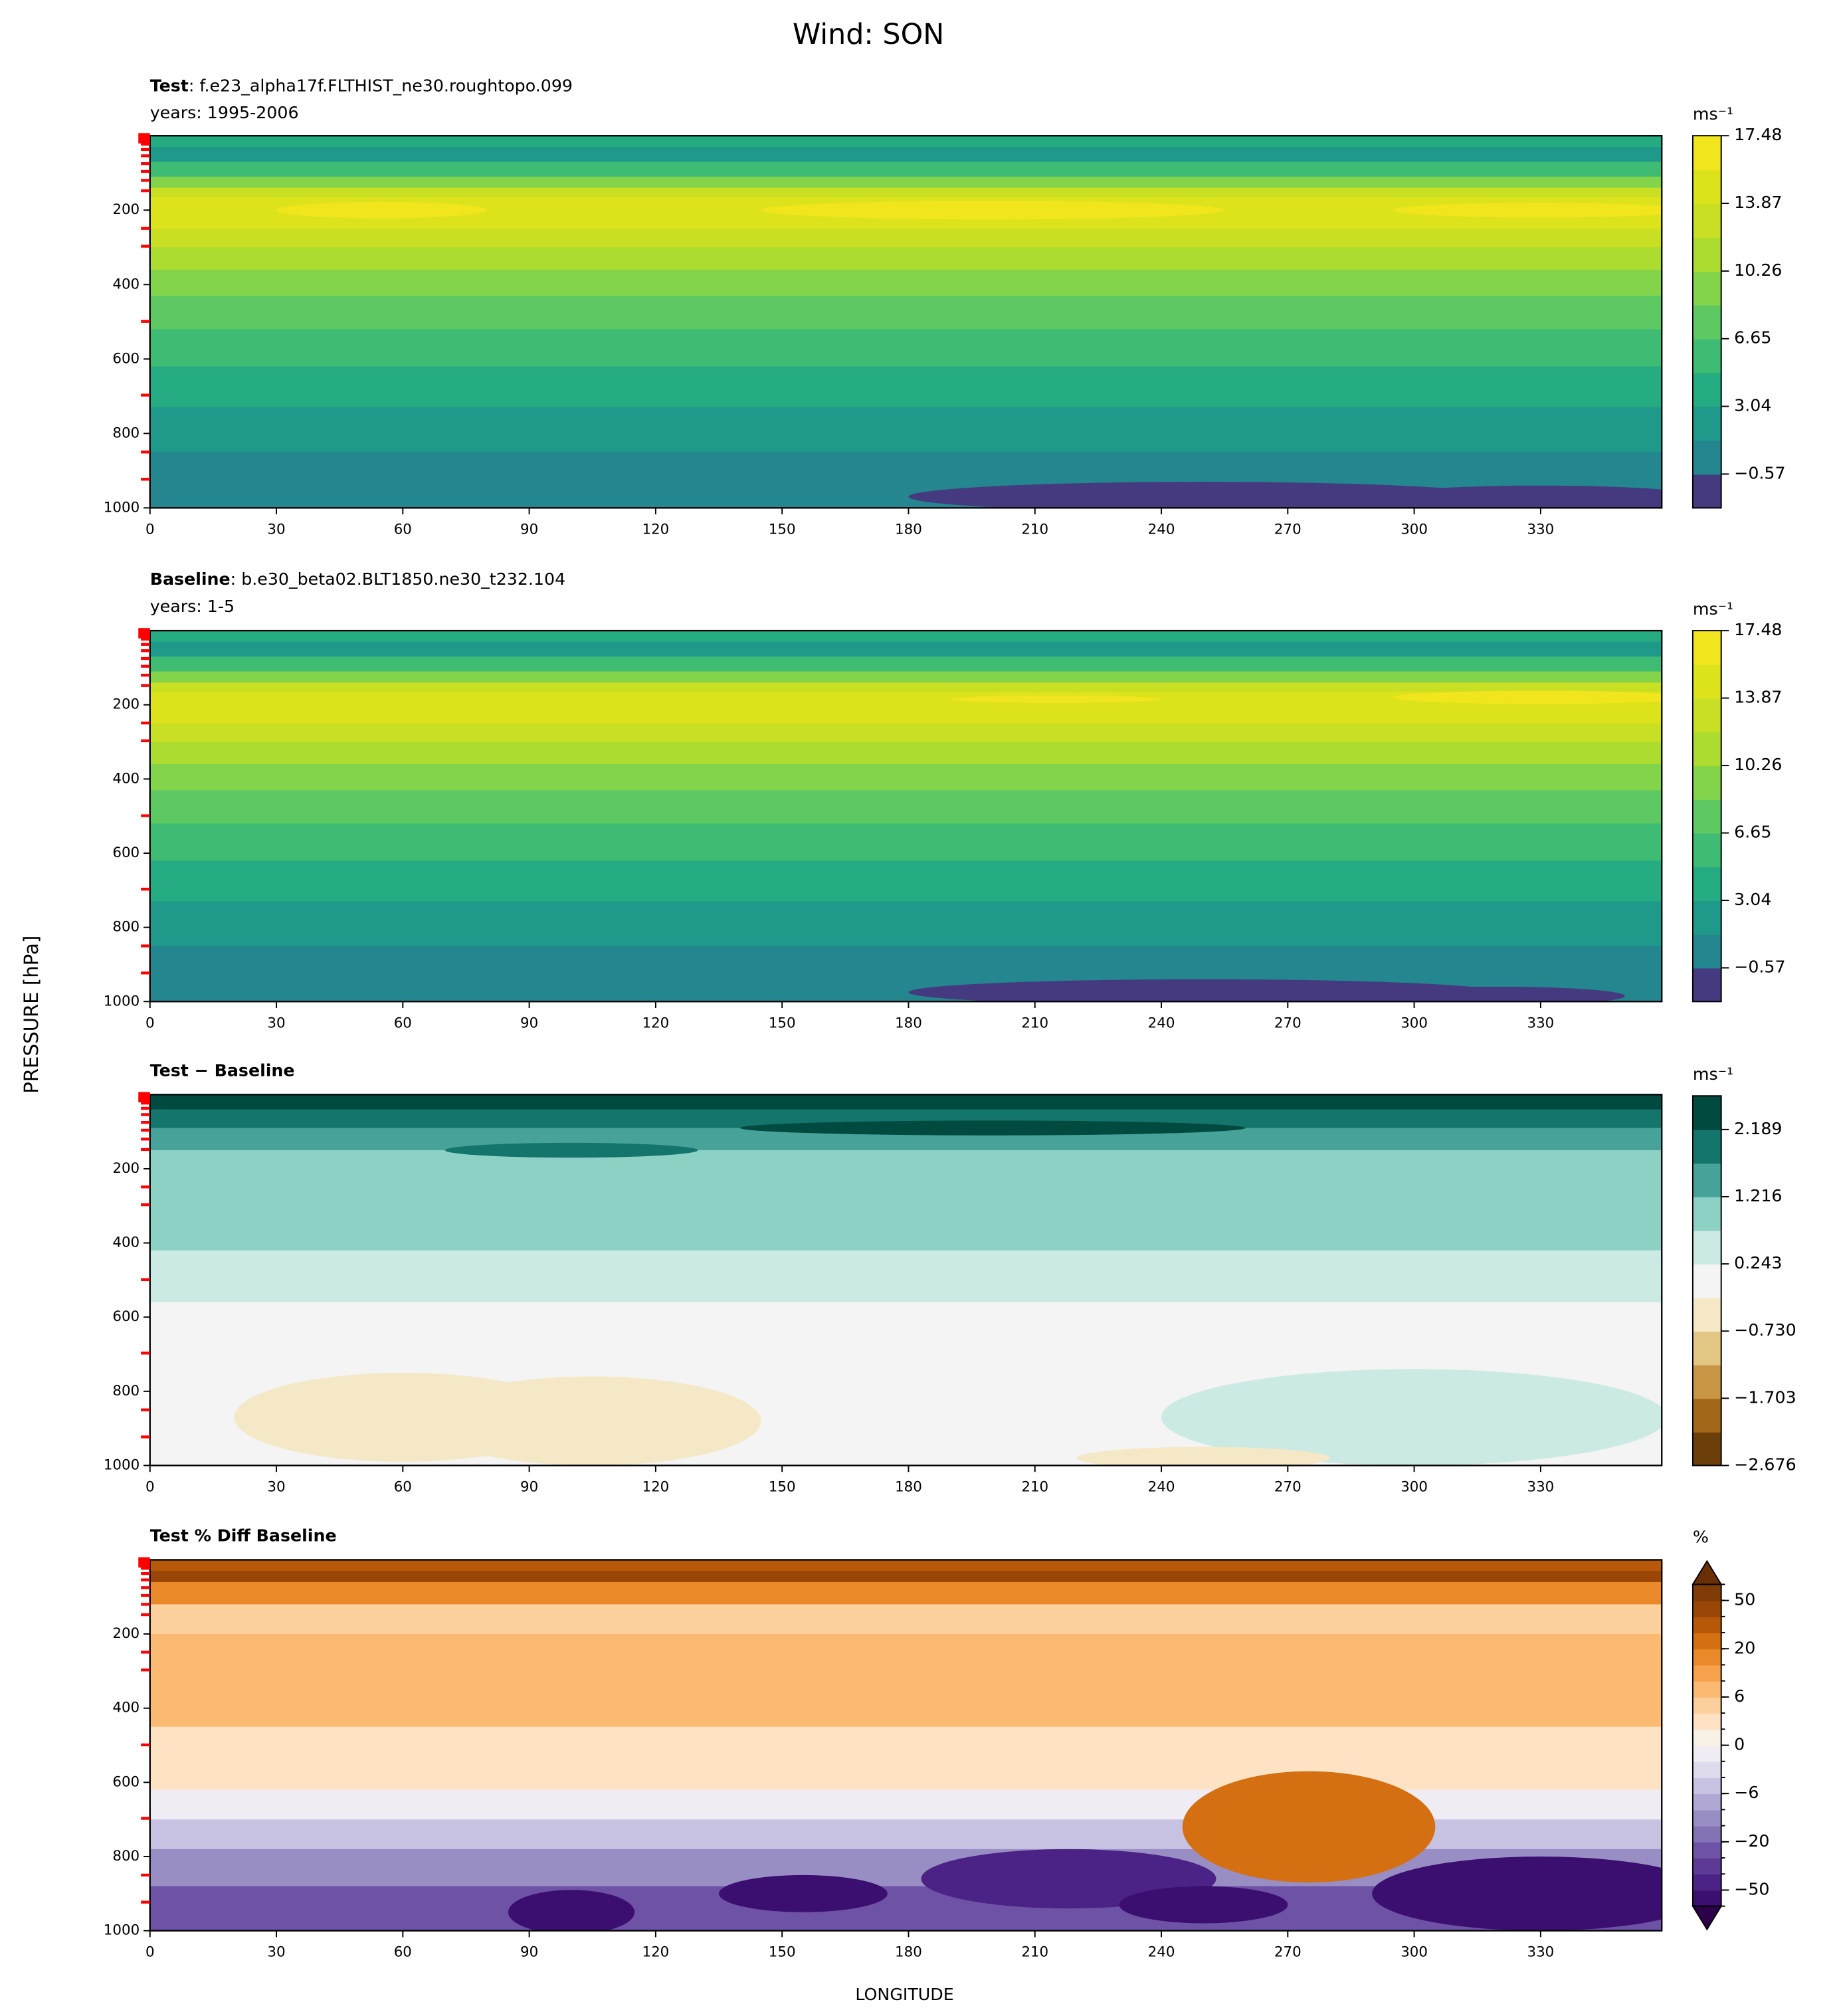  I want to click on colorbar-tick-label: −0.57, so click(1759, 967).